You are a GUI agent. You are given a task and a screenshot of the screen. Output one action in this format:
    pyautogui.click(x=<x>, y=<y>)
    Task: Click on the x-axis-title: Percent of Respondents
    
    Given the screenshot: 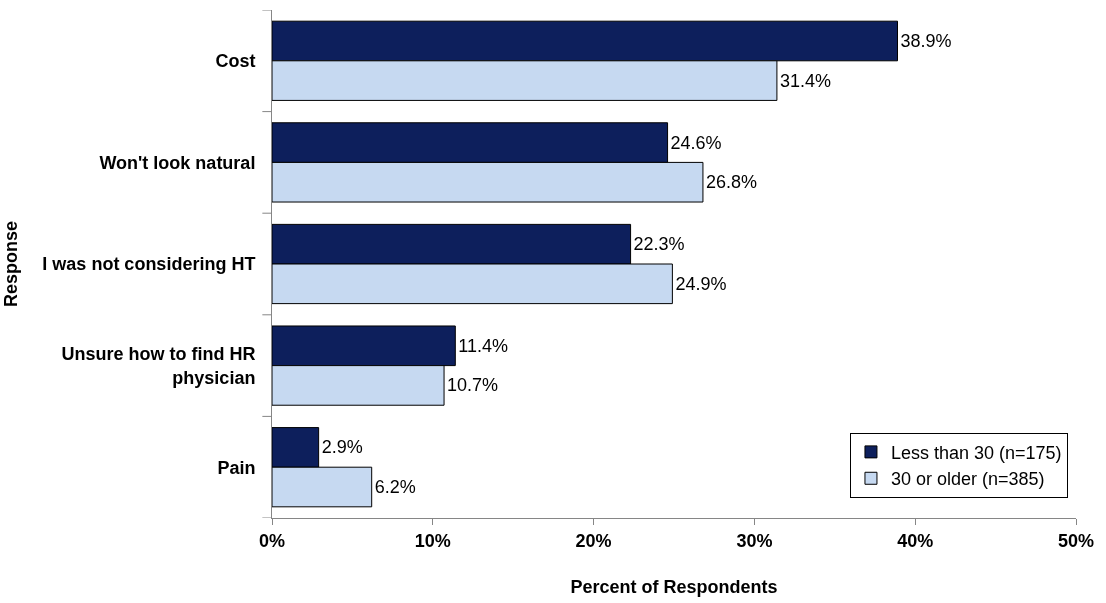 What is the action you would take?
    pyautogui.click(x=674, y=586)
    